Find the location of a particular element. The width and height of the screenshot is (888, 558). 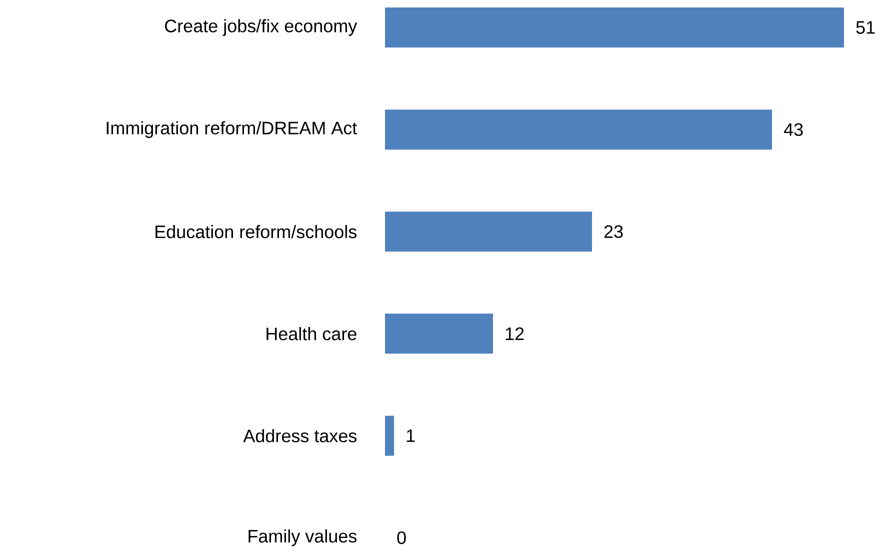

data-label: 12 is located at coordinates (515, 333).